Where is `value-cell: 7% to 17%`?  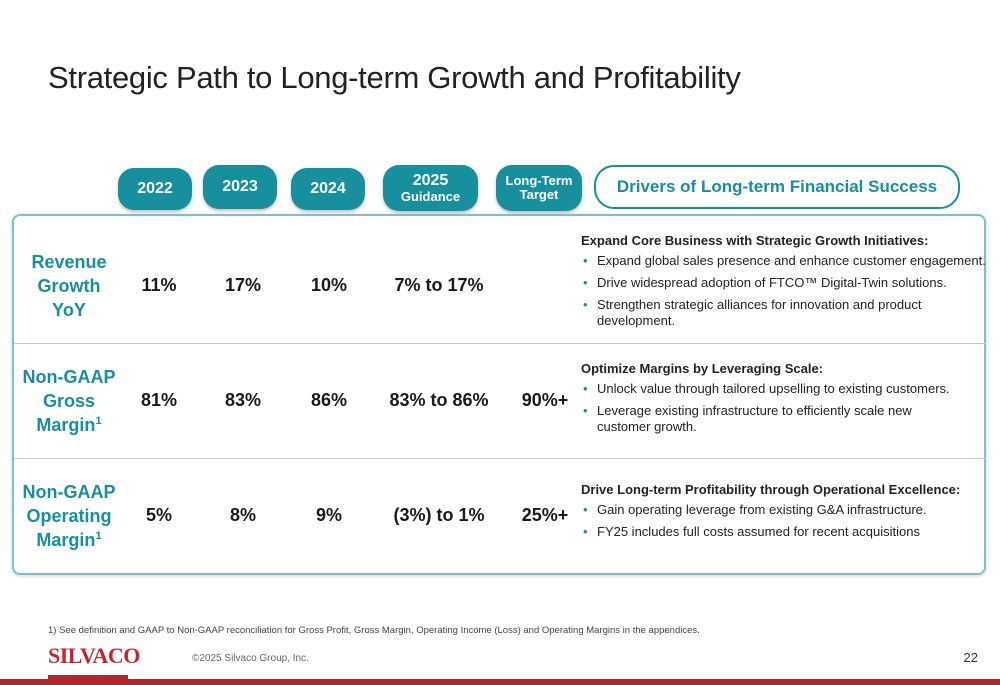
value-cell: 7% to 17% is located at coordinates (439, 285).